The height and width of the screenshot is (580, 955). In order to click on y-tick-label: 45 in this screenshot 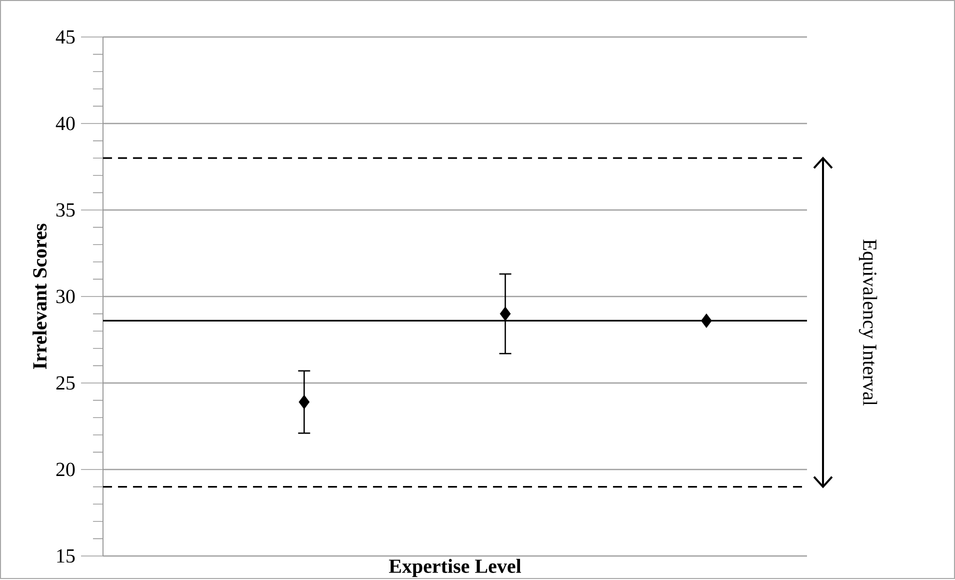, I will do `click(65, 37)`.